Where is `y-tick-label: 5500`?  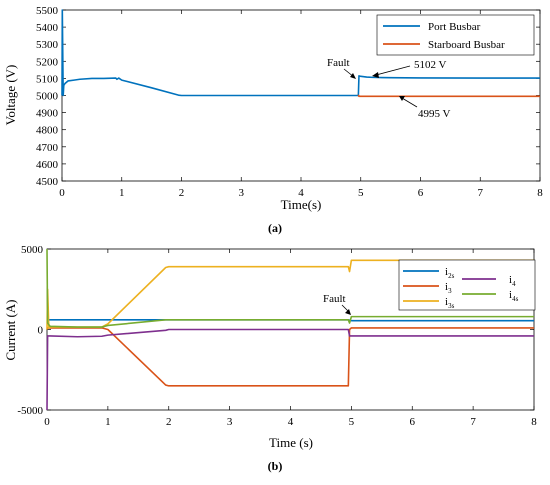 y-tick-label: 5500 is located at coordinates (47, 11).